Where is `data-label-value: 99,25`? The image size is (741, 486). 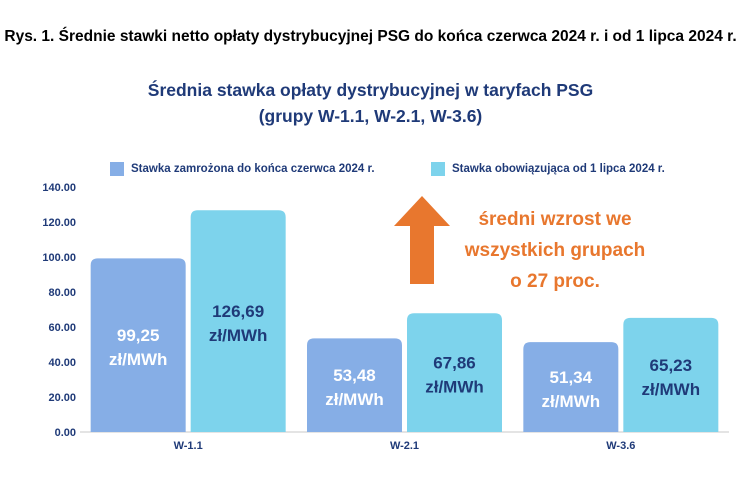 data-label-value: 99,25 is located at coordinates (138, 335).